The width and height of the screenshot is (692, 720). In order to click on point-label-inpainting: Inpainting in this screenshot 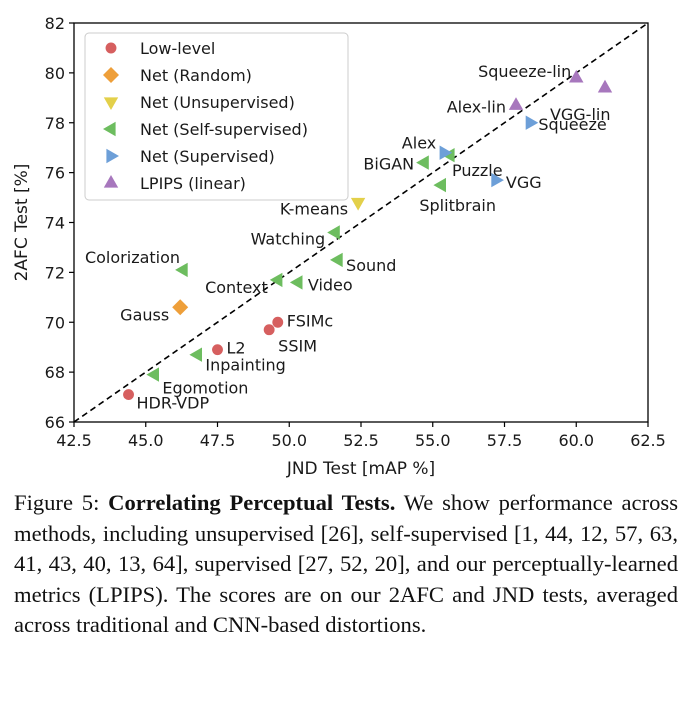, I will do `click(245, 365)`.